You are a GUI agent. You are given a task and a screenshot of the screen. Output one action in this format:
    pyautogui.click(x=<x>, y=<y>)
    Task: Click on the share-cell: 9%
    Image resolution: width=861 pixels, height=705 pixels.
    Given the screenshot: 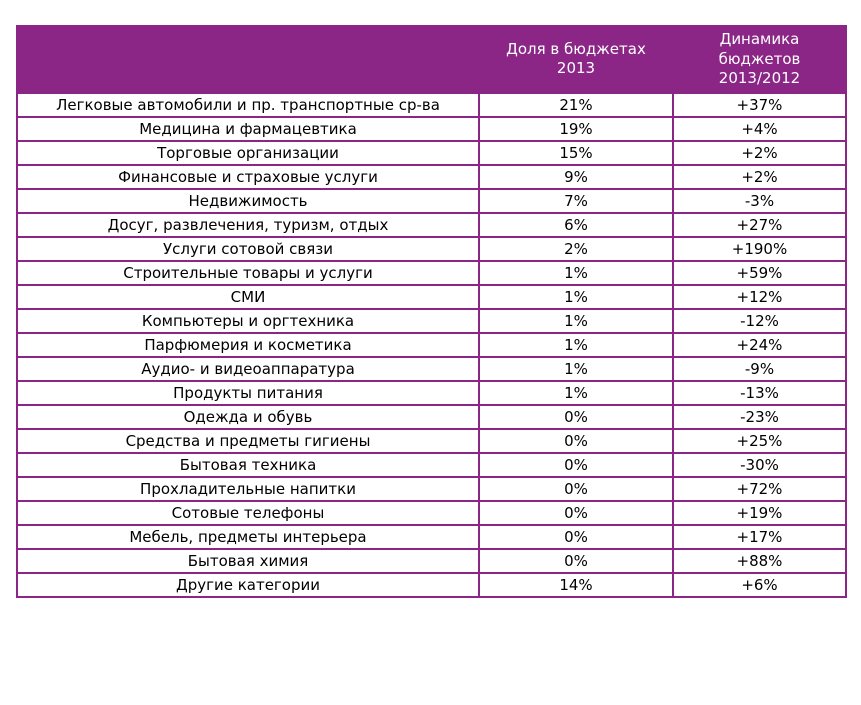 What is the action you would take?
    pyautogui.click(x=576, y=176)
    